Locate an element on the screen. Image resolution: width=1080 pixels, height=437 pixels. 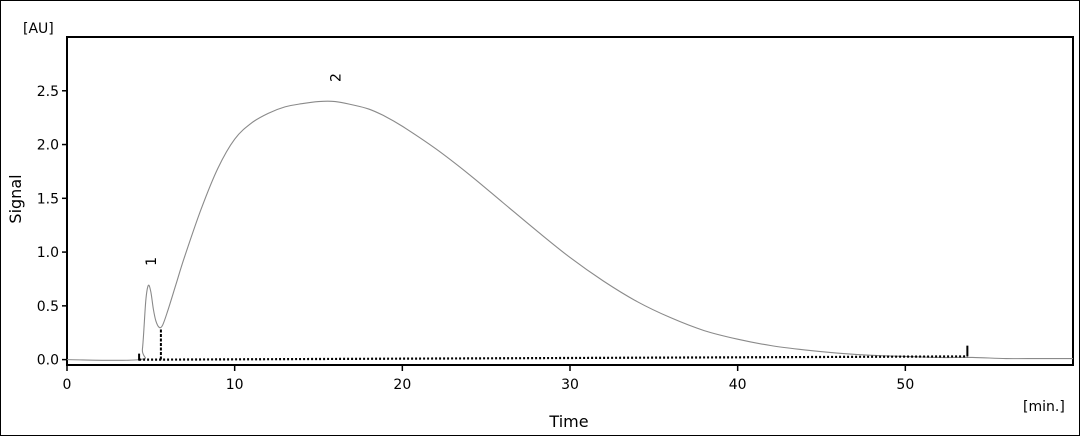
x-unit-label: [min.] is located at coordinates (1044, 407).